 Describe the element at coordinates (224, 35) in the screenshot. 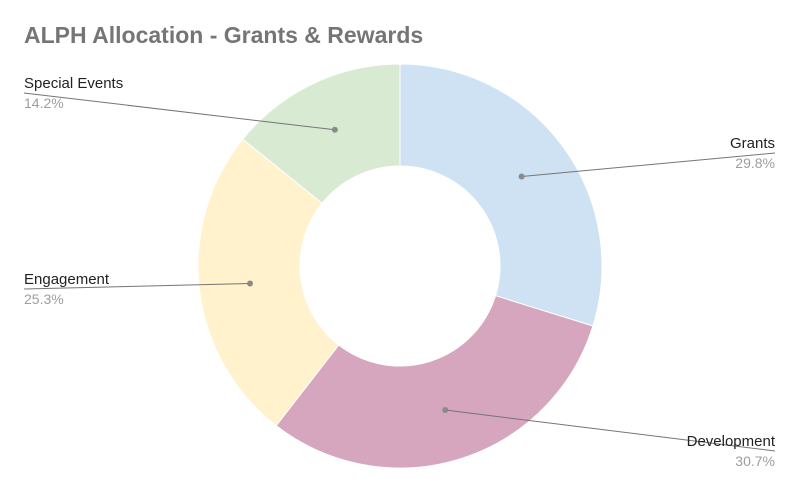

I see `chart-title: ALPH Allocation - Grants & Rewards` at that location.